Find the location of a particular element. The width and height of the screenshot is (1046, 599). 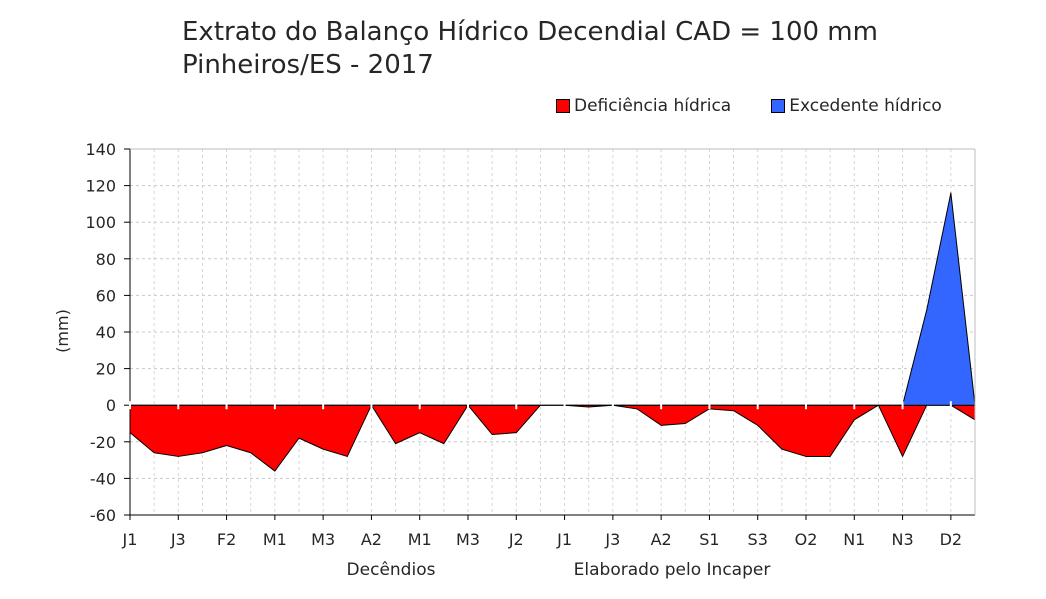

y-axis-label: (mm) is located at coordinates (62, 331).